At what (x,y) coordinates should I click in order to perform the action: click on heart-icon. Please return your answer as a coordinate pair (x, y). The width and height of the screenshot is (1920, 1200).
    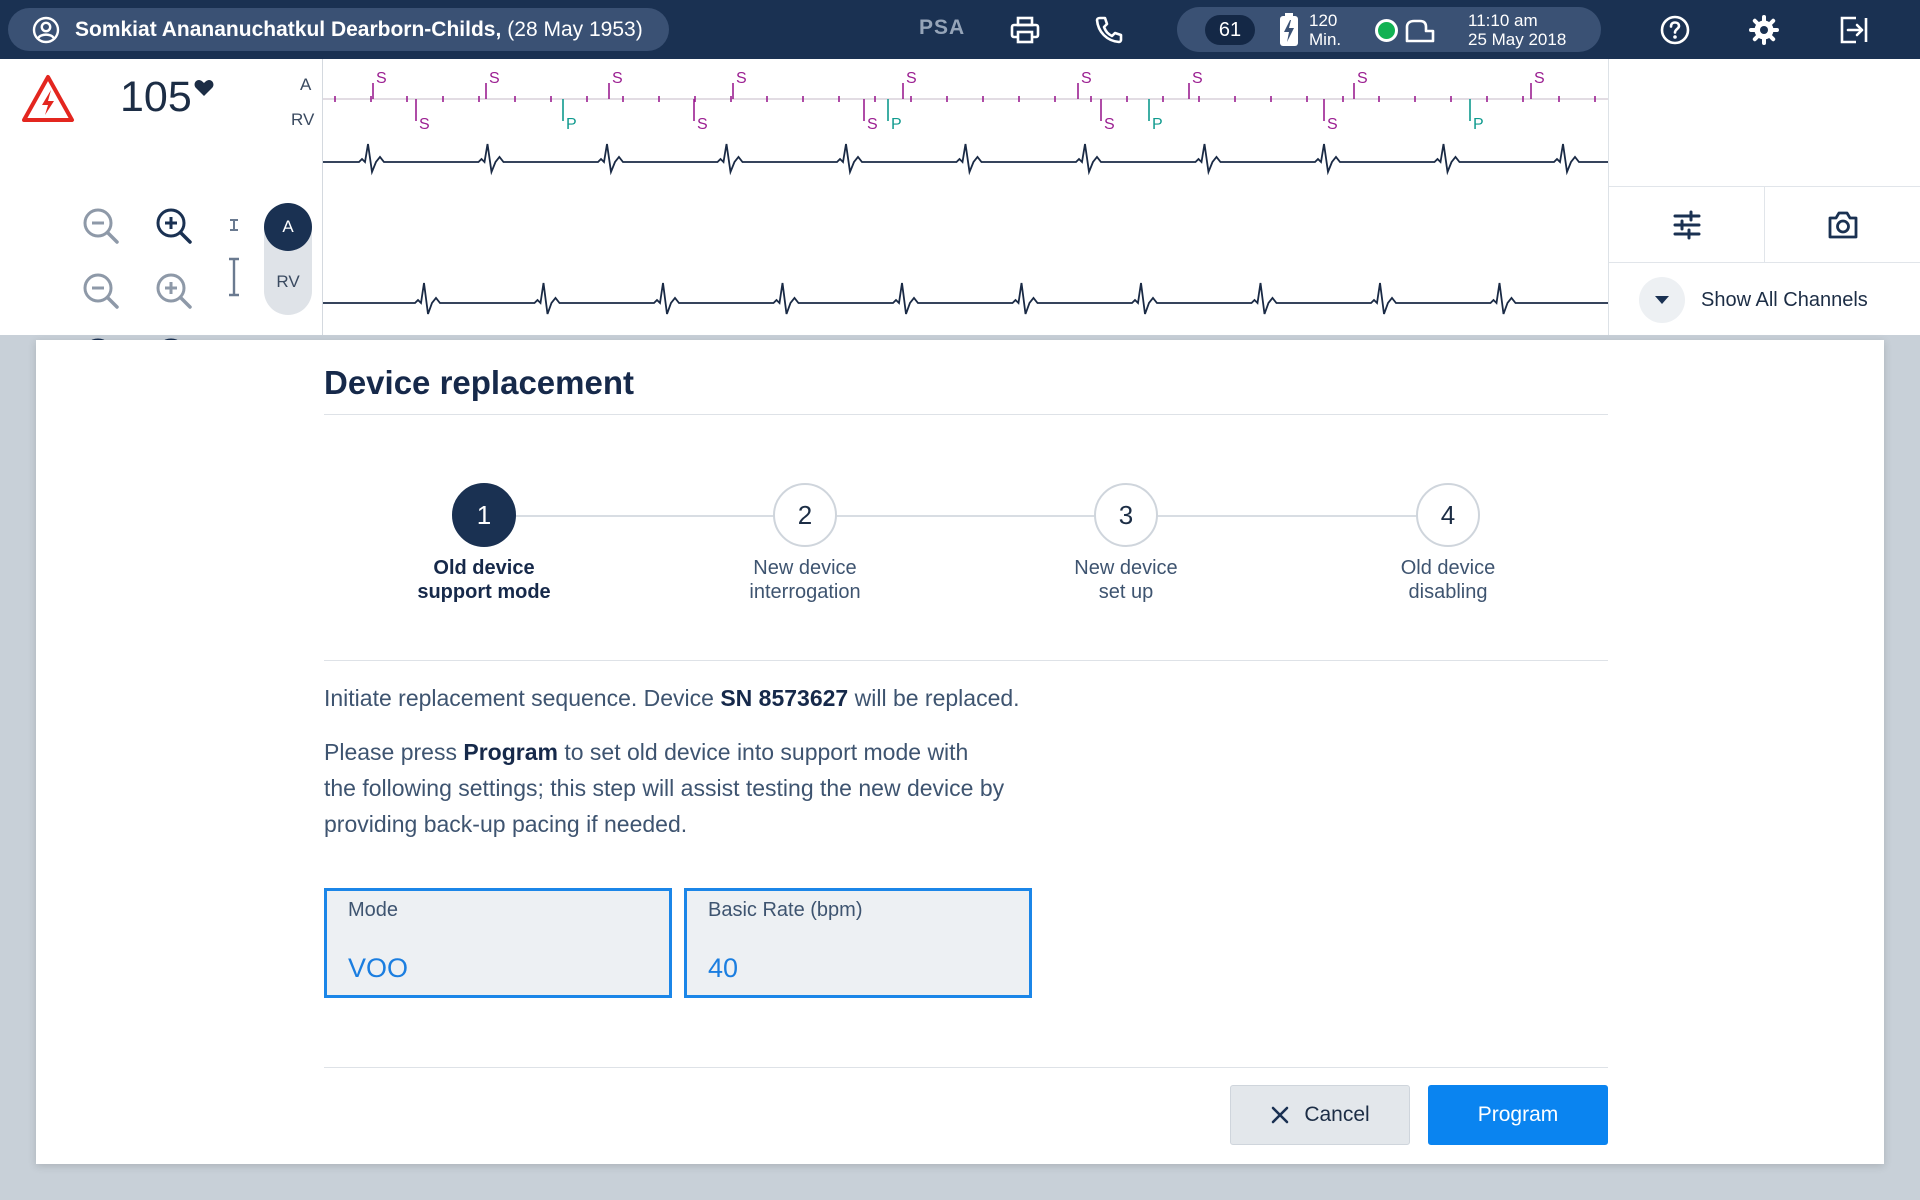
    Looking at the image, I should click on (204, 88).